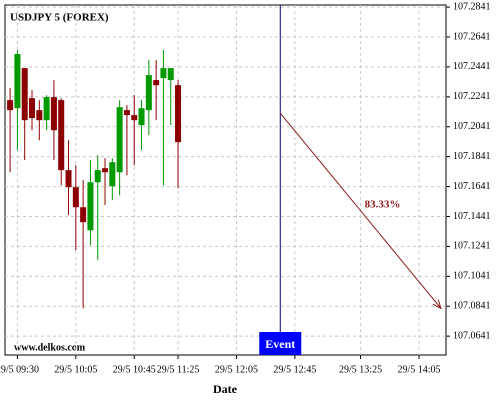 This screenshot has height=400, width=500. What do you see at coordinates (50, 347) in the screenshot?
I see `watermark: www.delkos.com` at bounding box center [50, 347].